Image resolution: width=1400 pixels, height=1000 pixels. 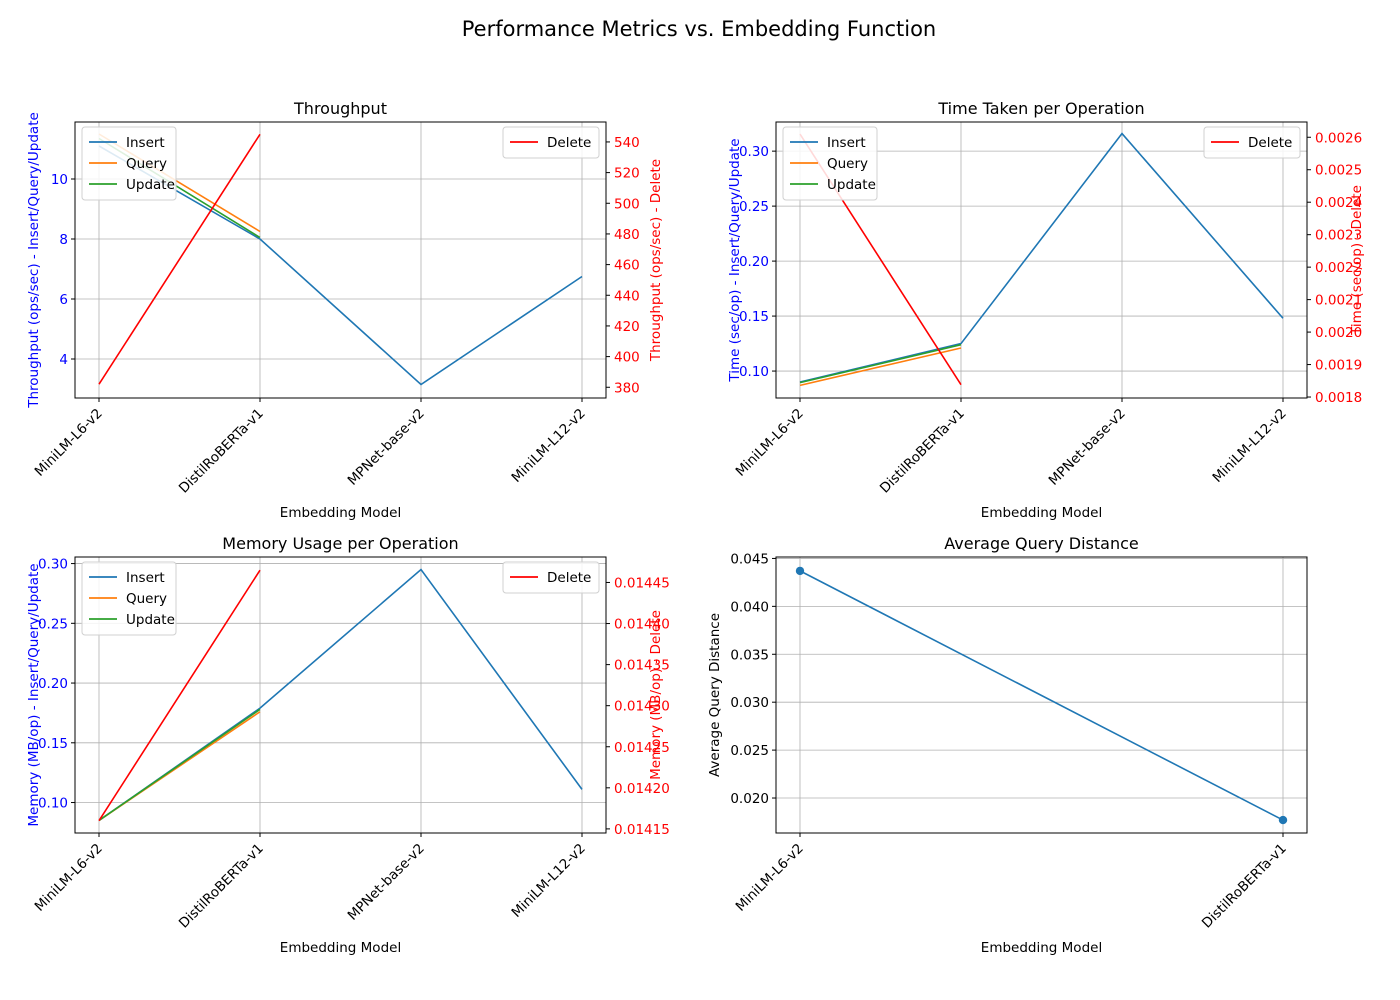 What do you see at coordinates (642, 748) in the screenshot?
I see `memory-right-tick-label: 0.01425` at bounding box center [642, 748].